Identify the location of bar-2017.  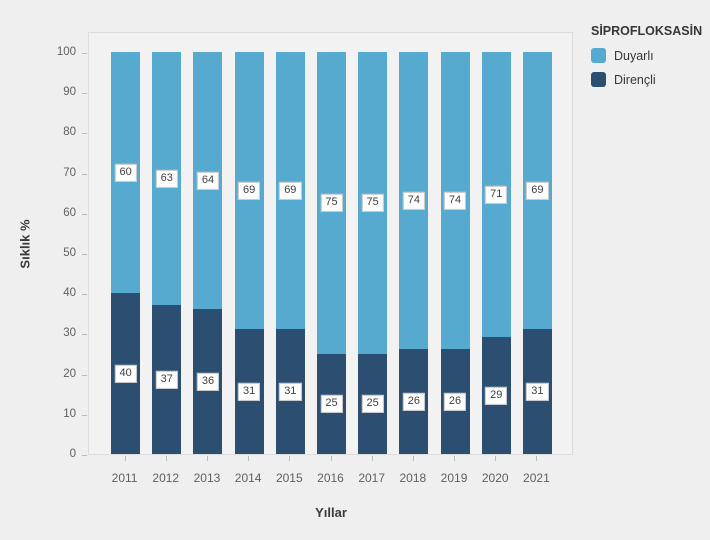
(373, 253).